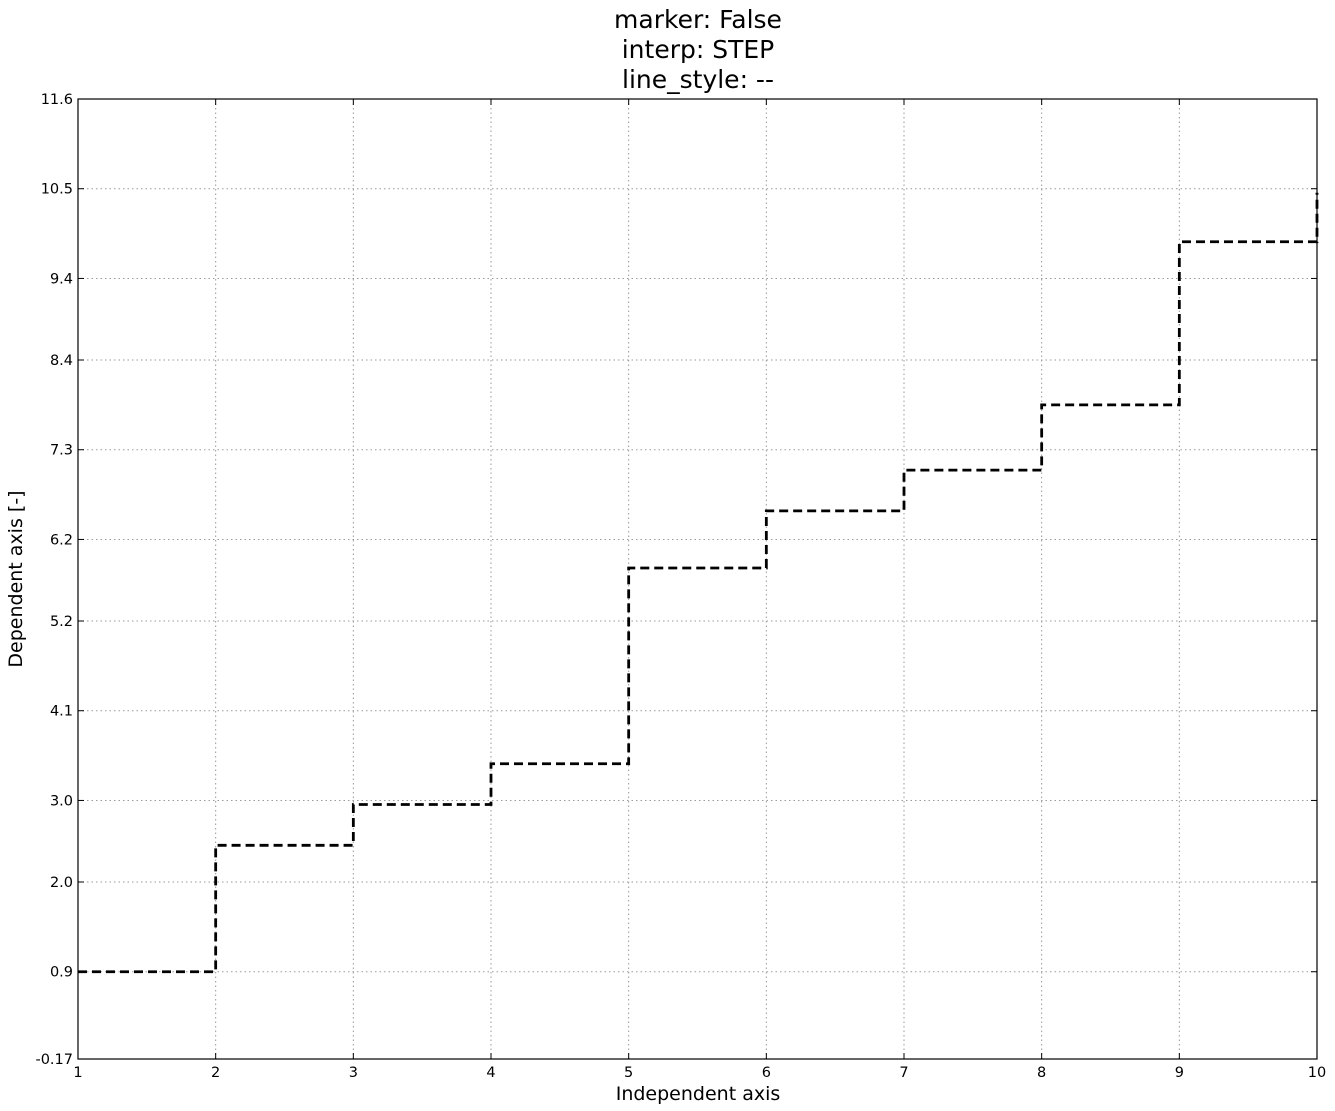 This screenshot has width=1335, height=1111. I want to click on y-tick-label: 7.3, so click(61, 451).